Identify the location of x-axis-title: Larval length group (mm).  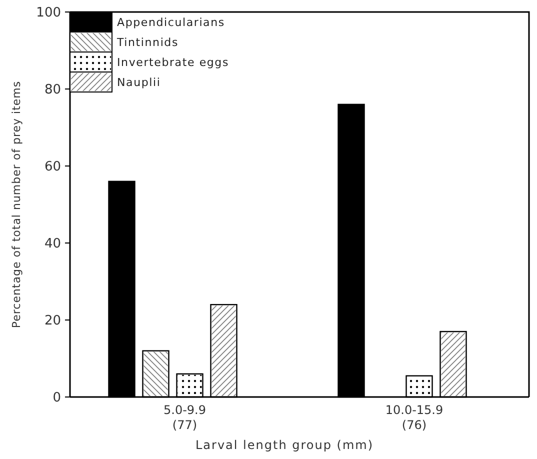
(284, 445).